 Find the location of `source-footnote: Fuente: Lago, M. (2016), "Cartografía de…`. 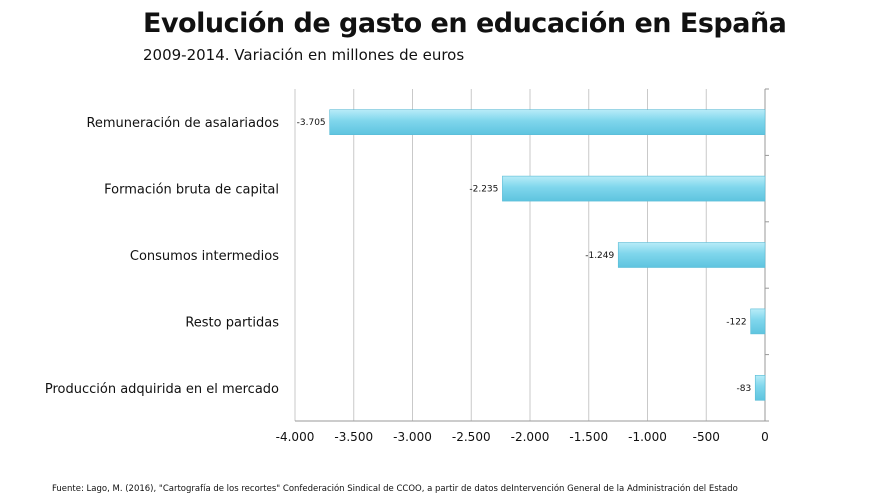

source-footnote: Fuente: Lago, M. (2016), "Cartografía de… is located at coordinates (395, 489).